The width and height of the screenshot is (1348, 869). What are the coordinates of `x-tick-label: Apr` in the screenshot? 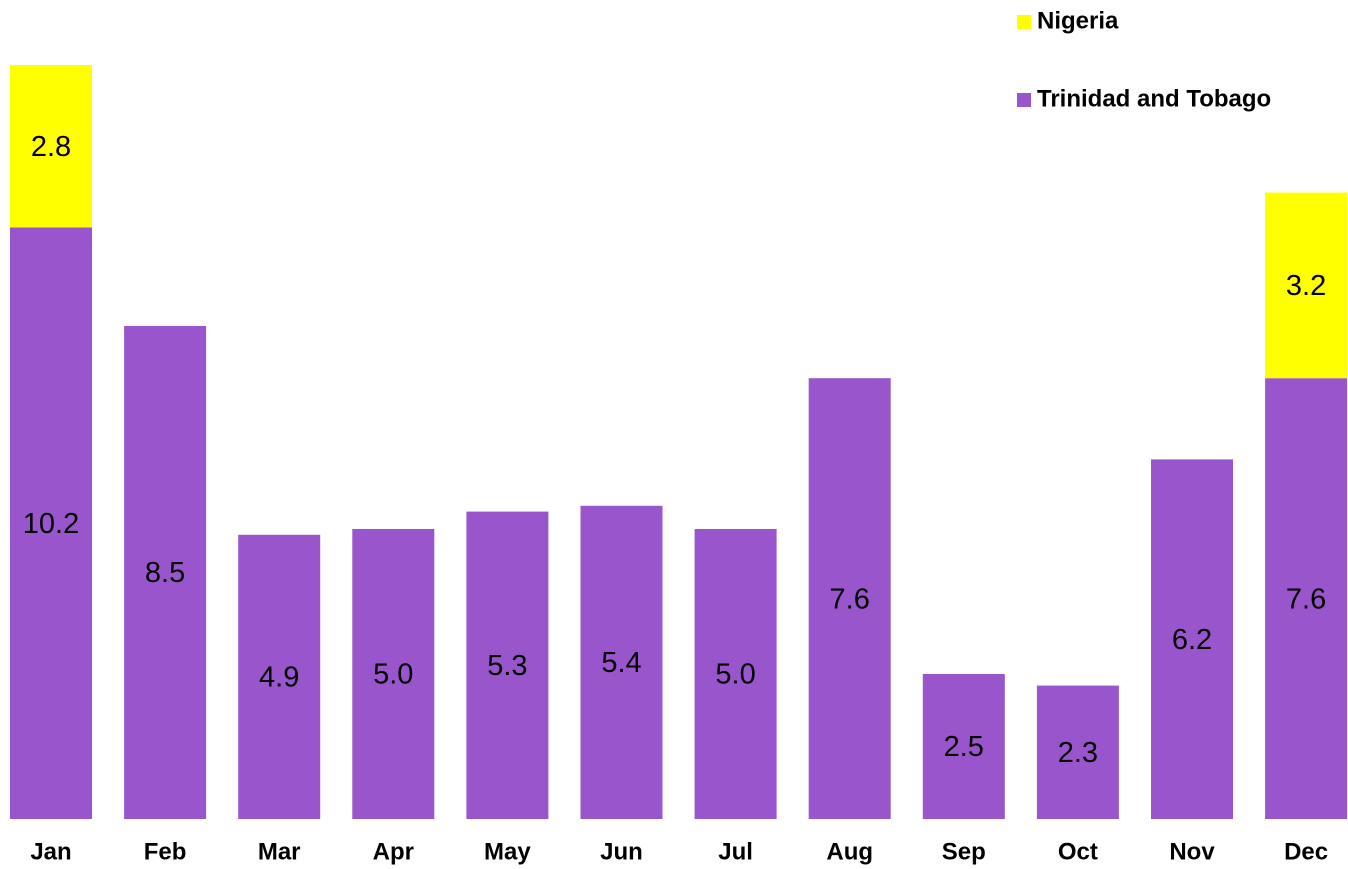 It's located at (393, 851).